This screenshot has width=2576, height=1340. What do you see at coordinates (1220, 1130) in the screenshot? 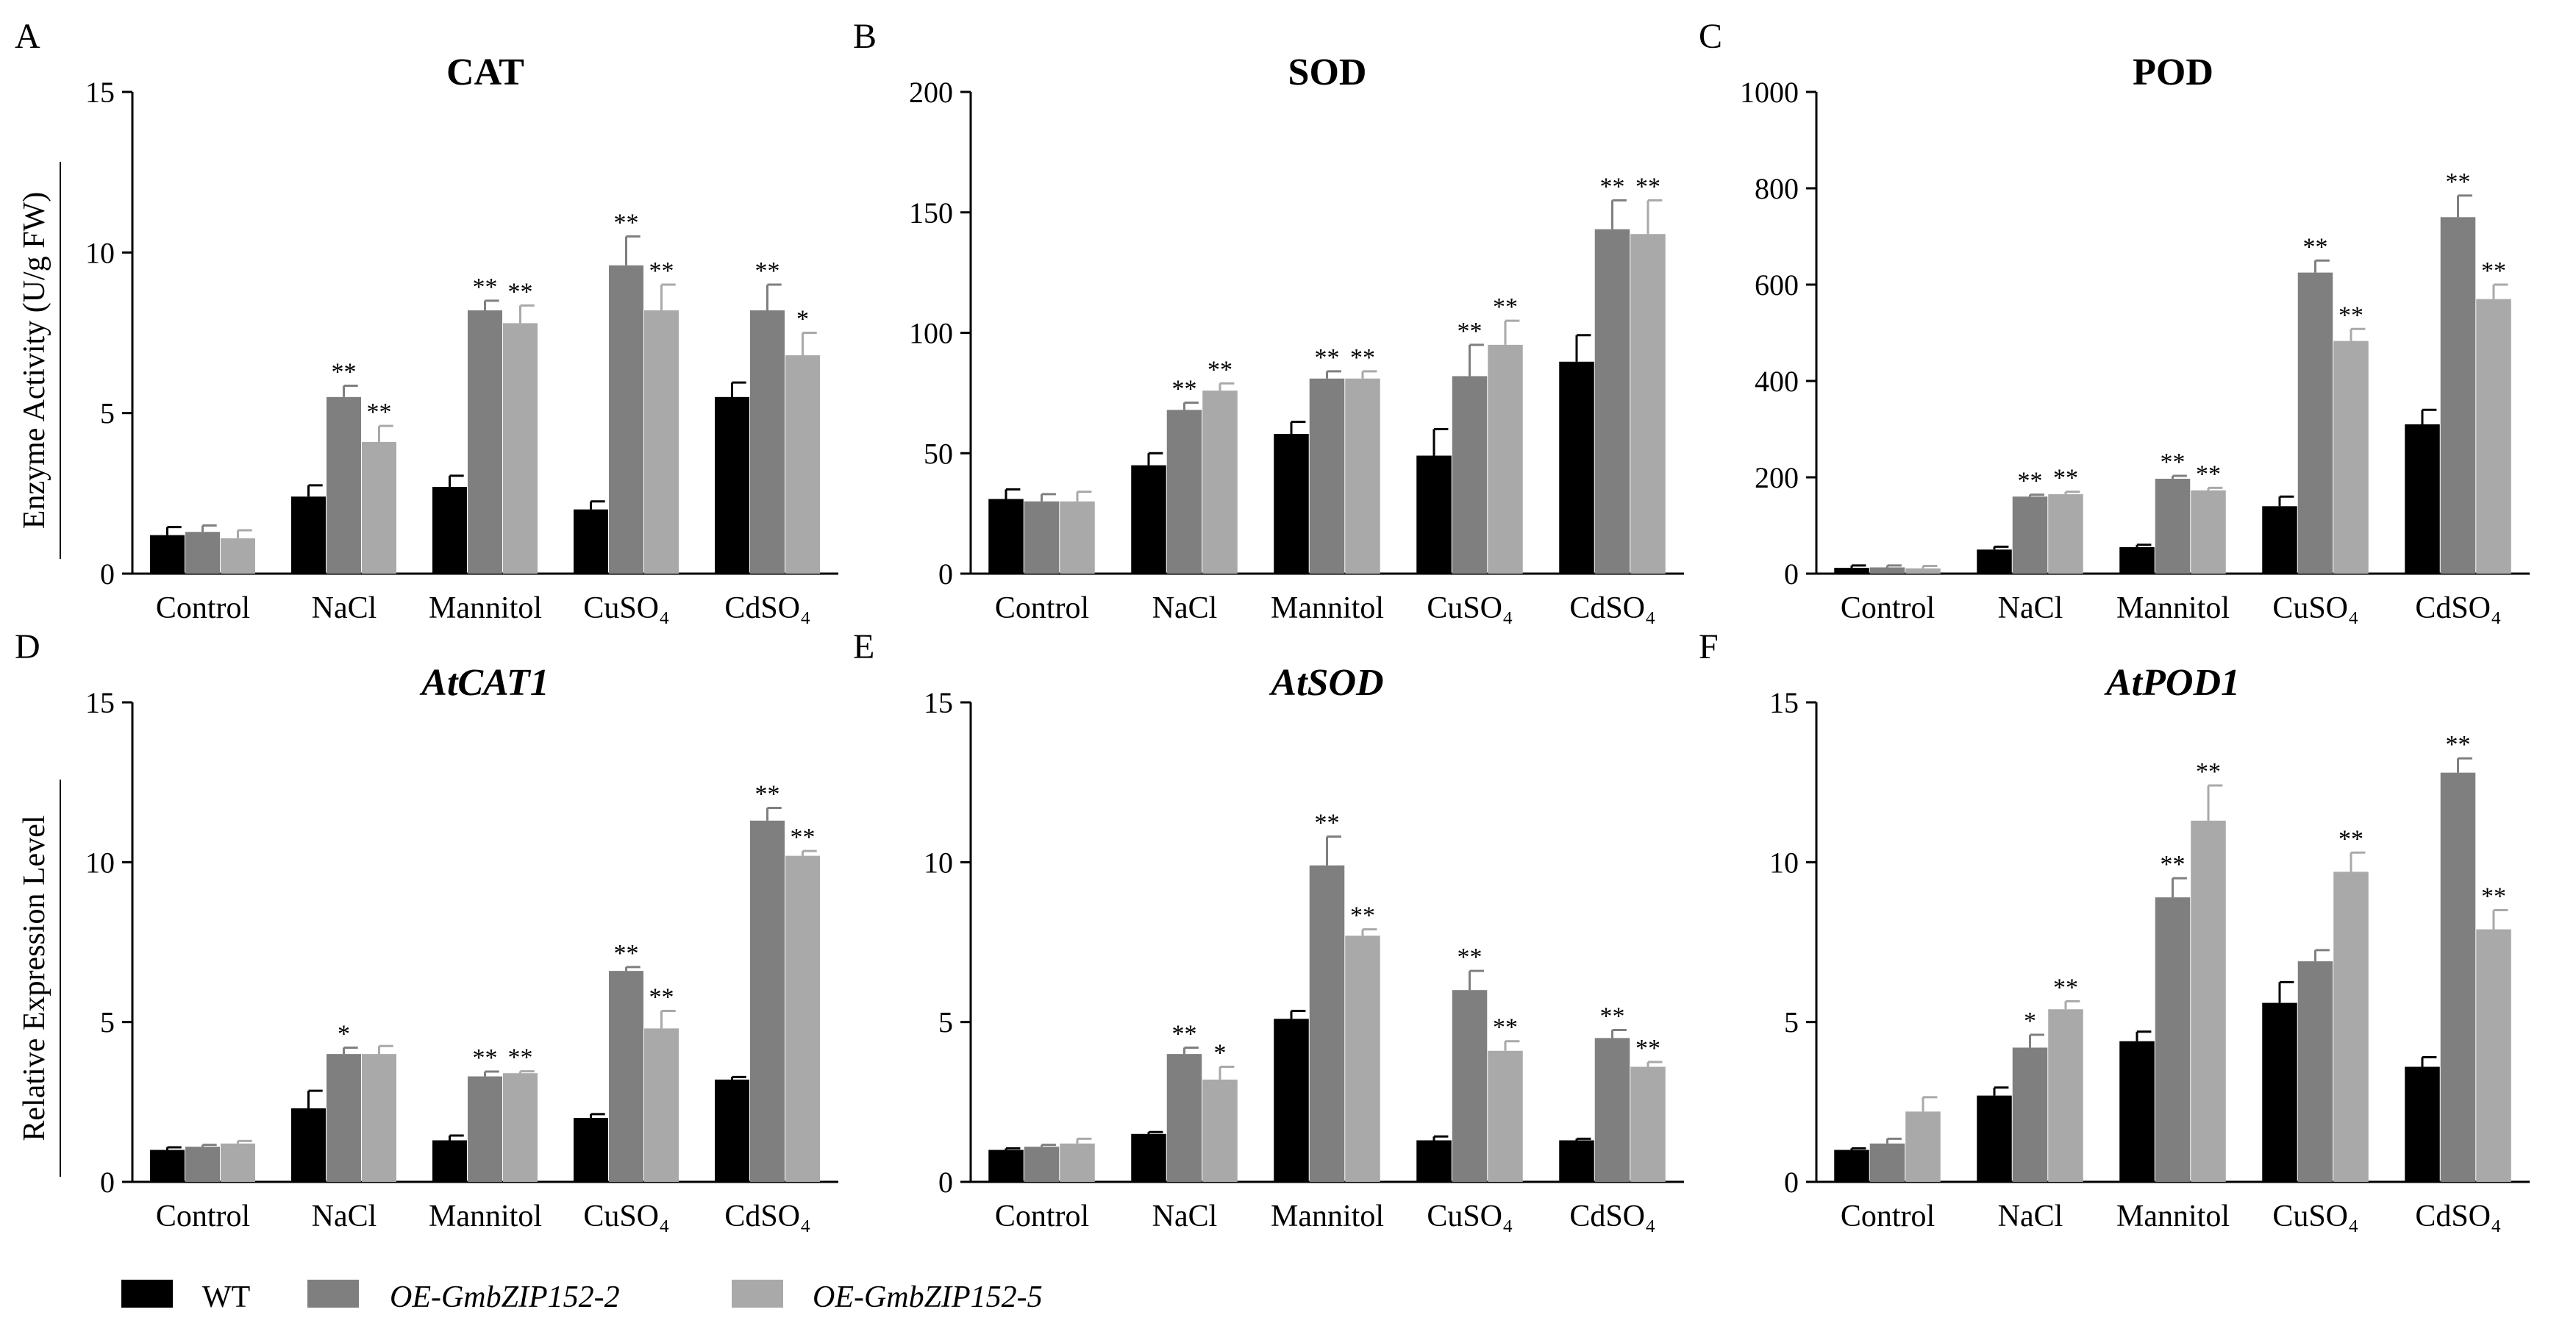
I see `panel-e-bar-oe-gmbzip152-5-nacl` at bounding box center [1220, 1130].